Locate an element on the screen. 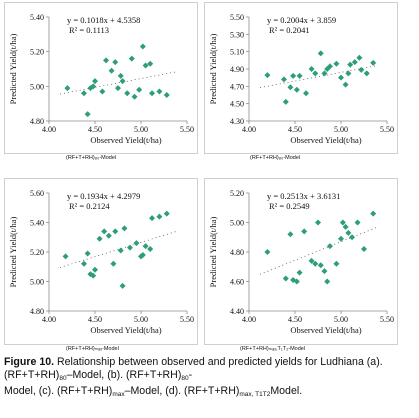 This screenshot has height=418, width=419. regression-equation: y = 0.1934x + 4.2979 is located at coordinates (103, 196).